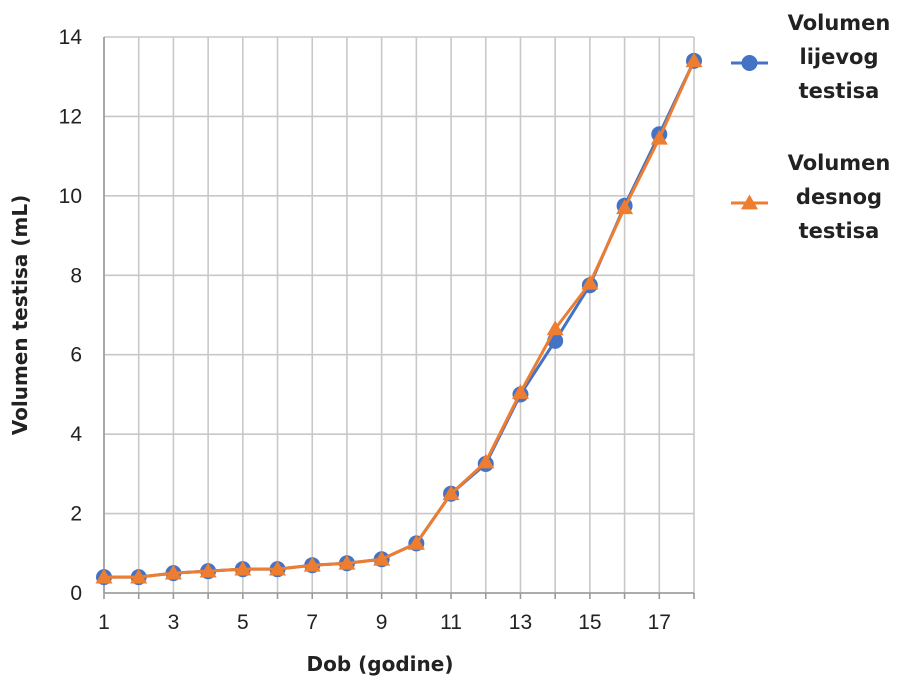  What do you see at coordinates (71, 37) in the screenshot?
I see `y-tick-label: 14` at bounding box center [71, 37].